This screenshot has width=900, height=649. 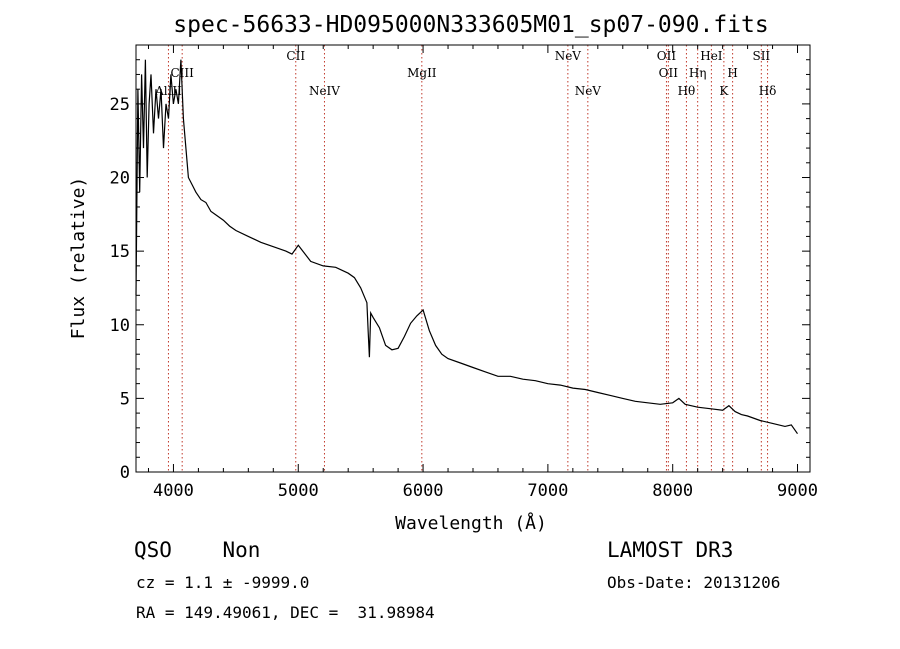 I want to click on x-tick-label: 7000, so click(x=547, y=491).